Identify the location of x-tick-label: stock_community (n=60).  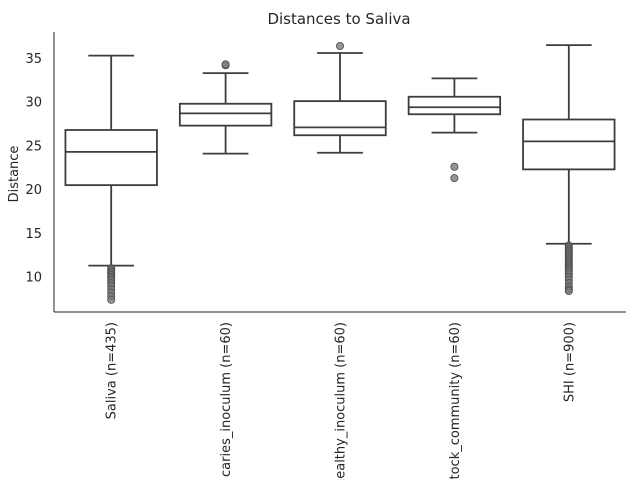
(455, 401).